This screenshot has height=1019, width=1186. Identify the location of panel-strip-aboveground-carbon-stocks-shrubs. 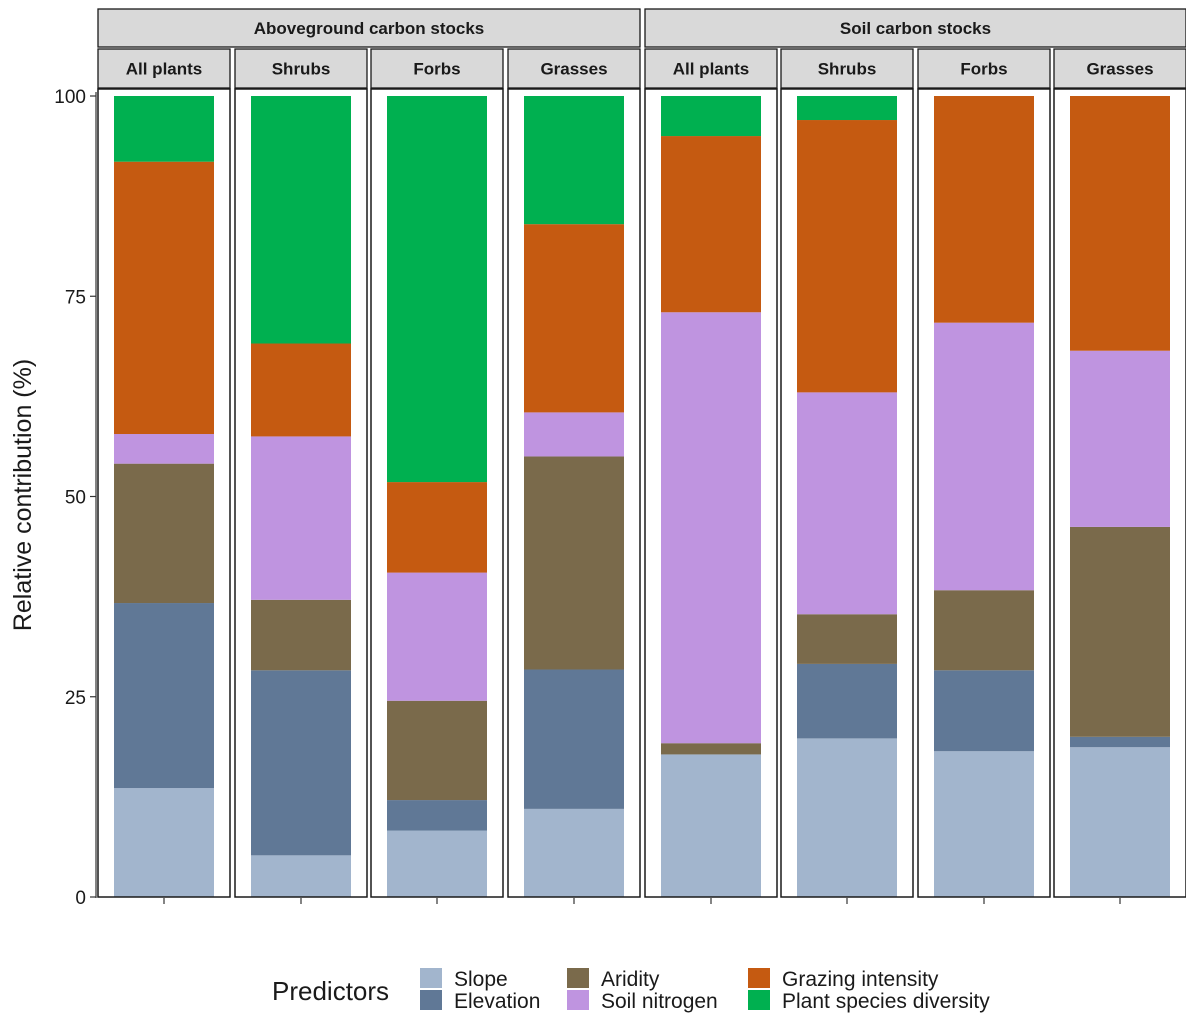
(301, 68).